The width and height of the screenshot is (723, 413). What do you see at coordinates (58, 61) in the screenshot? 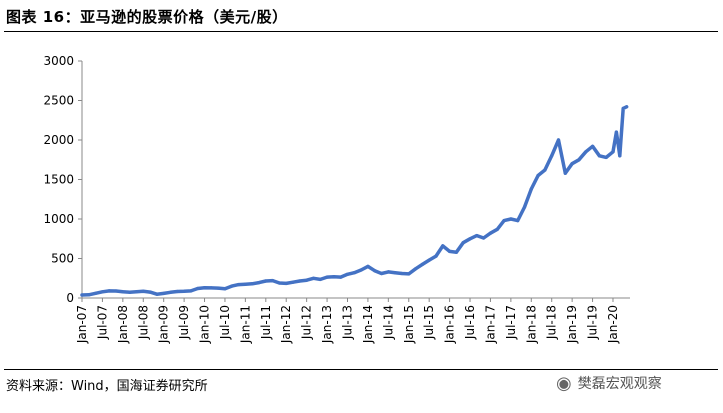
I see `y-tick-label: 3000` at bounding box center [58, 61].